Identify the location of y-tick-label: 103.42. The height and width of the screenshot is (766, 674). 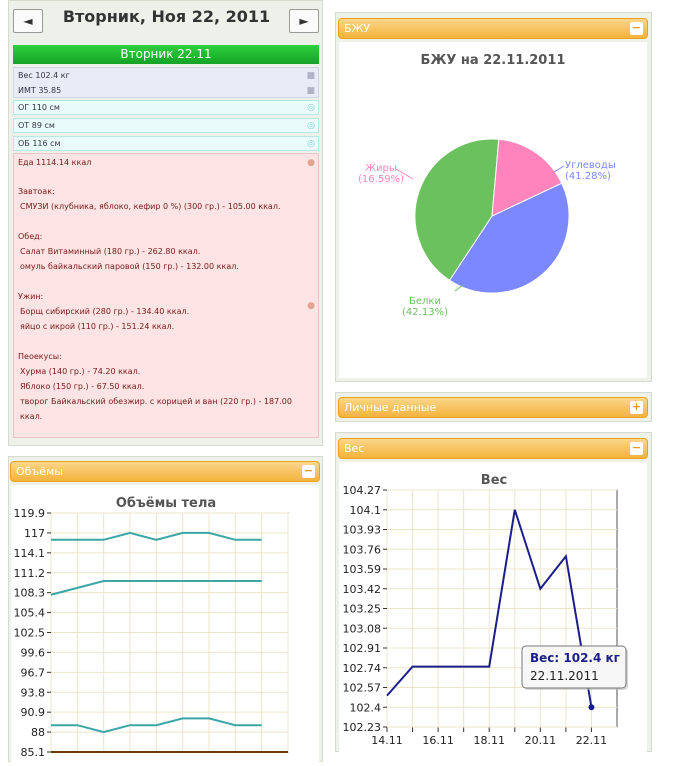
(362, 589).